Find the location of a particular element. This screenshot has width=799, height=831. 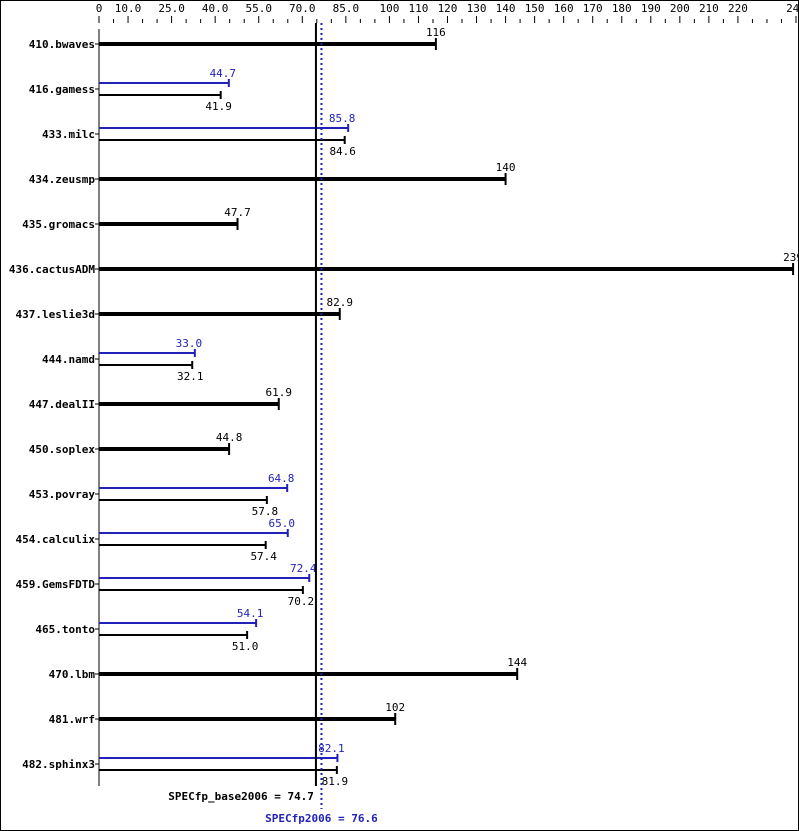

benchmark-label: 444.namd is located at coordinates (68, 359).